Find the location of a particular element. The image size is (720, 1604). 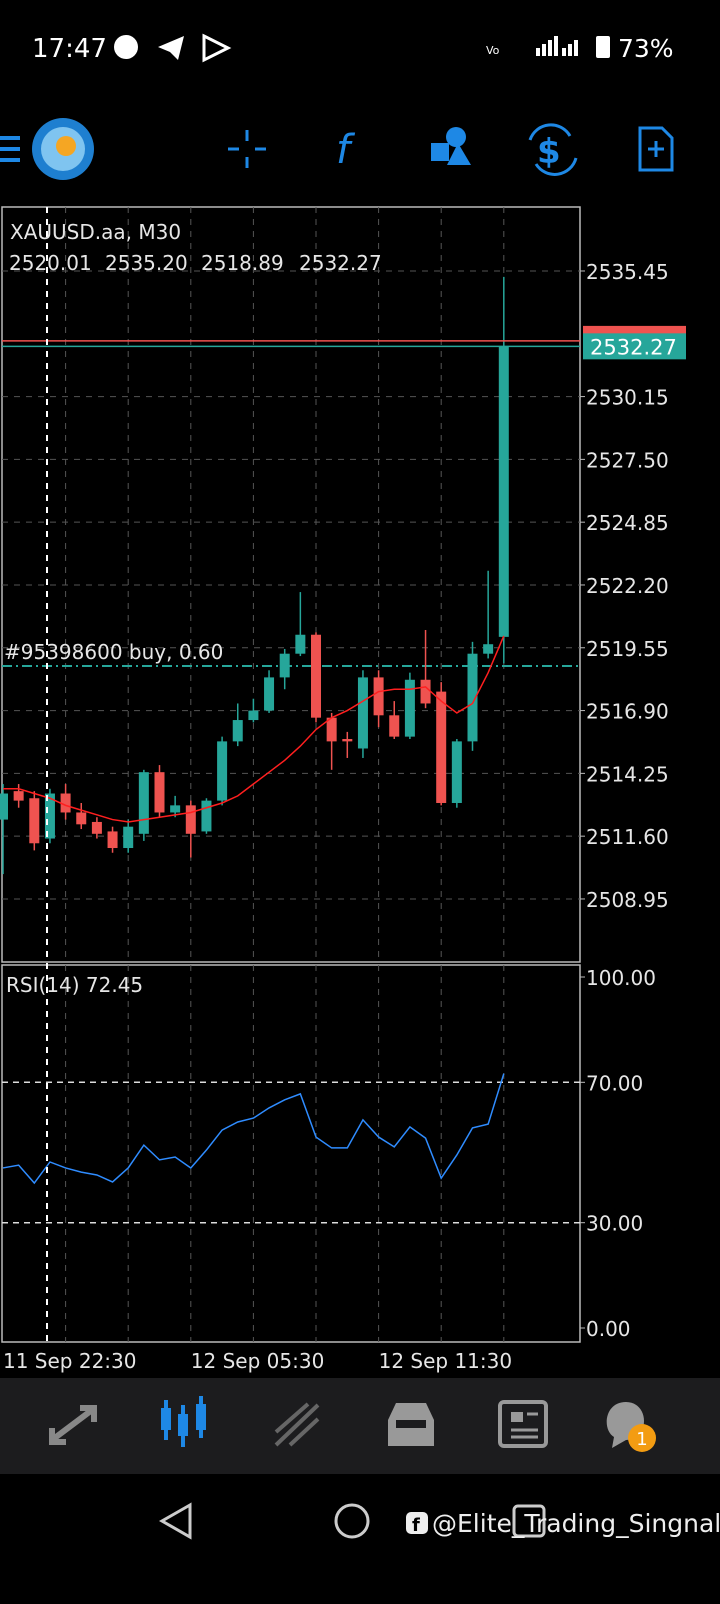

x-tick-label: 12 Sep 11:30 is located at coordinates (445, 1361).